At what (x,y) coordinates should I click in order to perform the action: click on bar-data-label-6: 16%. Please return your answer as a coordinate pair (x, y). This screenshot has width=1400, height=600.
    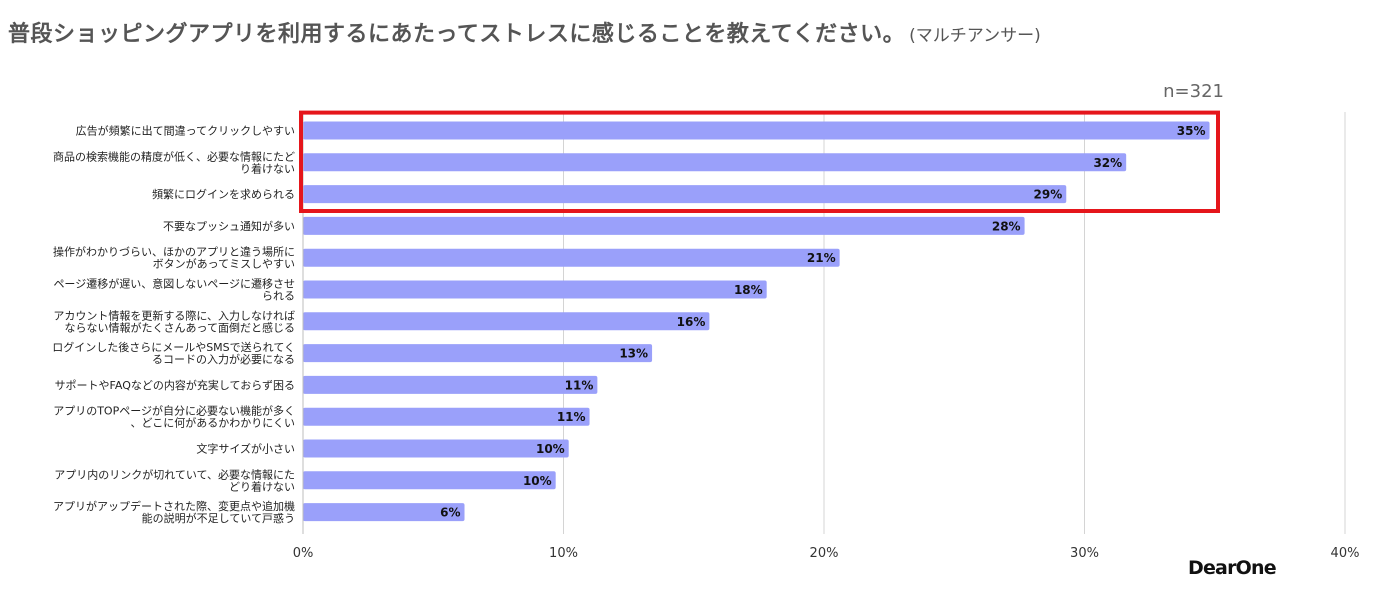
    Looking at the image, I should click on (691, 322).